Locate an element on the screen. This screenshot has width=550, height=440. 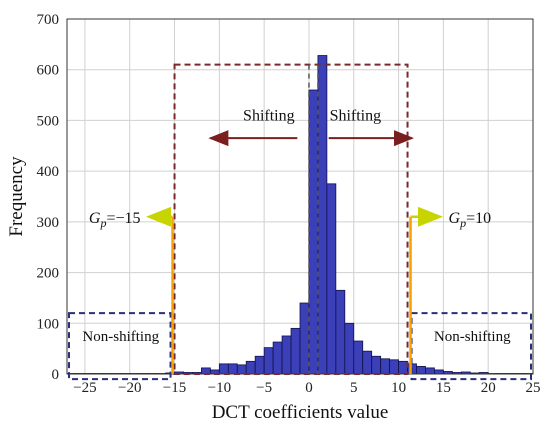
x-tick-label: −5 is located at coordinates (264, 388).